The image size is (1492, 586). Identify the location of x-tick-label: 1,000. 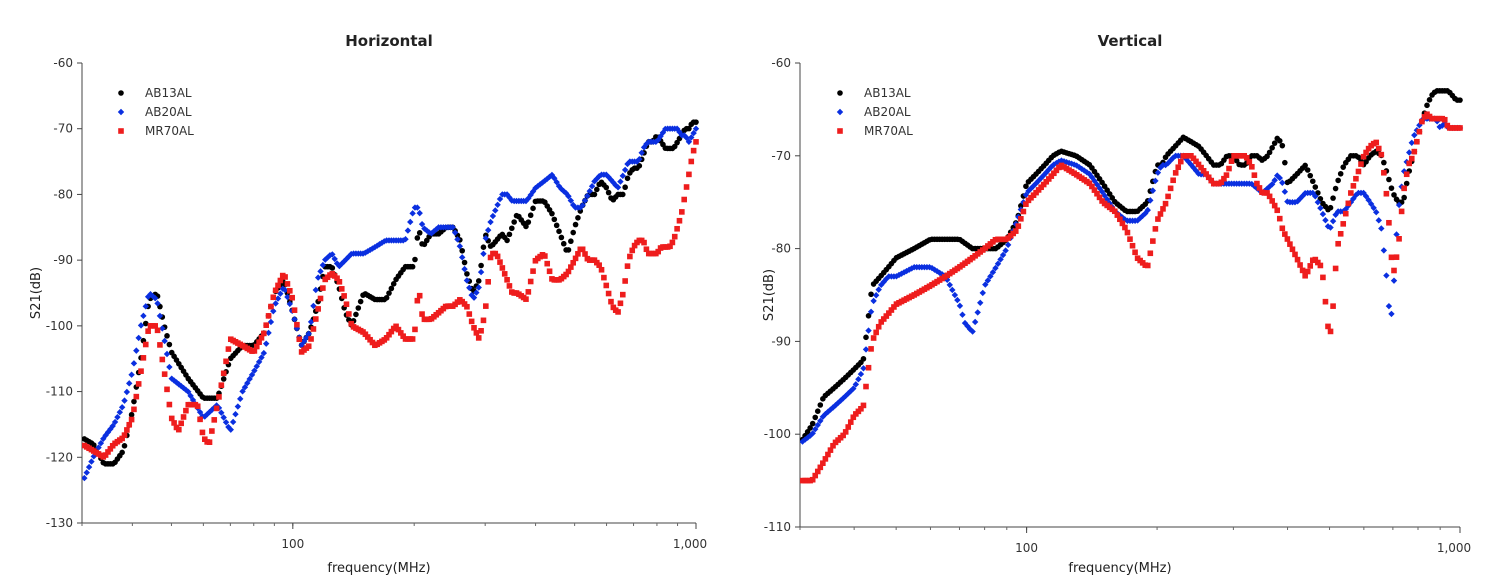
(690, 544).